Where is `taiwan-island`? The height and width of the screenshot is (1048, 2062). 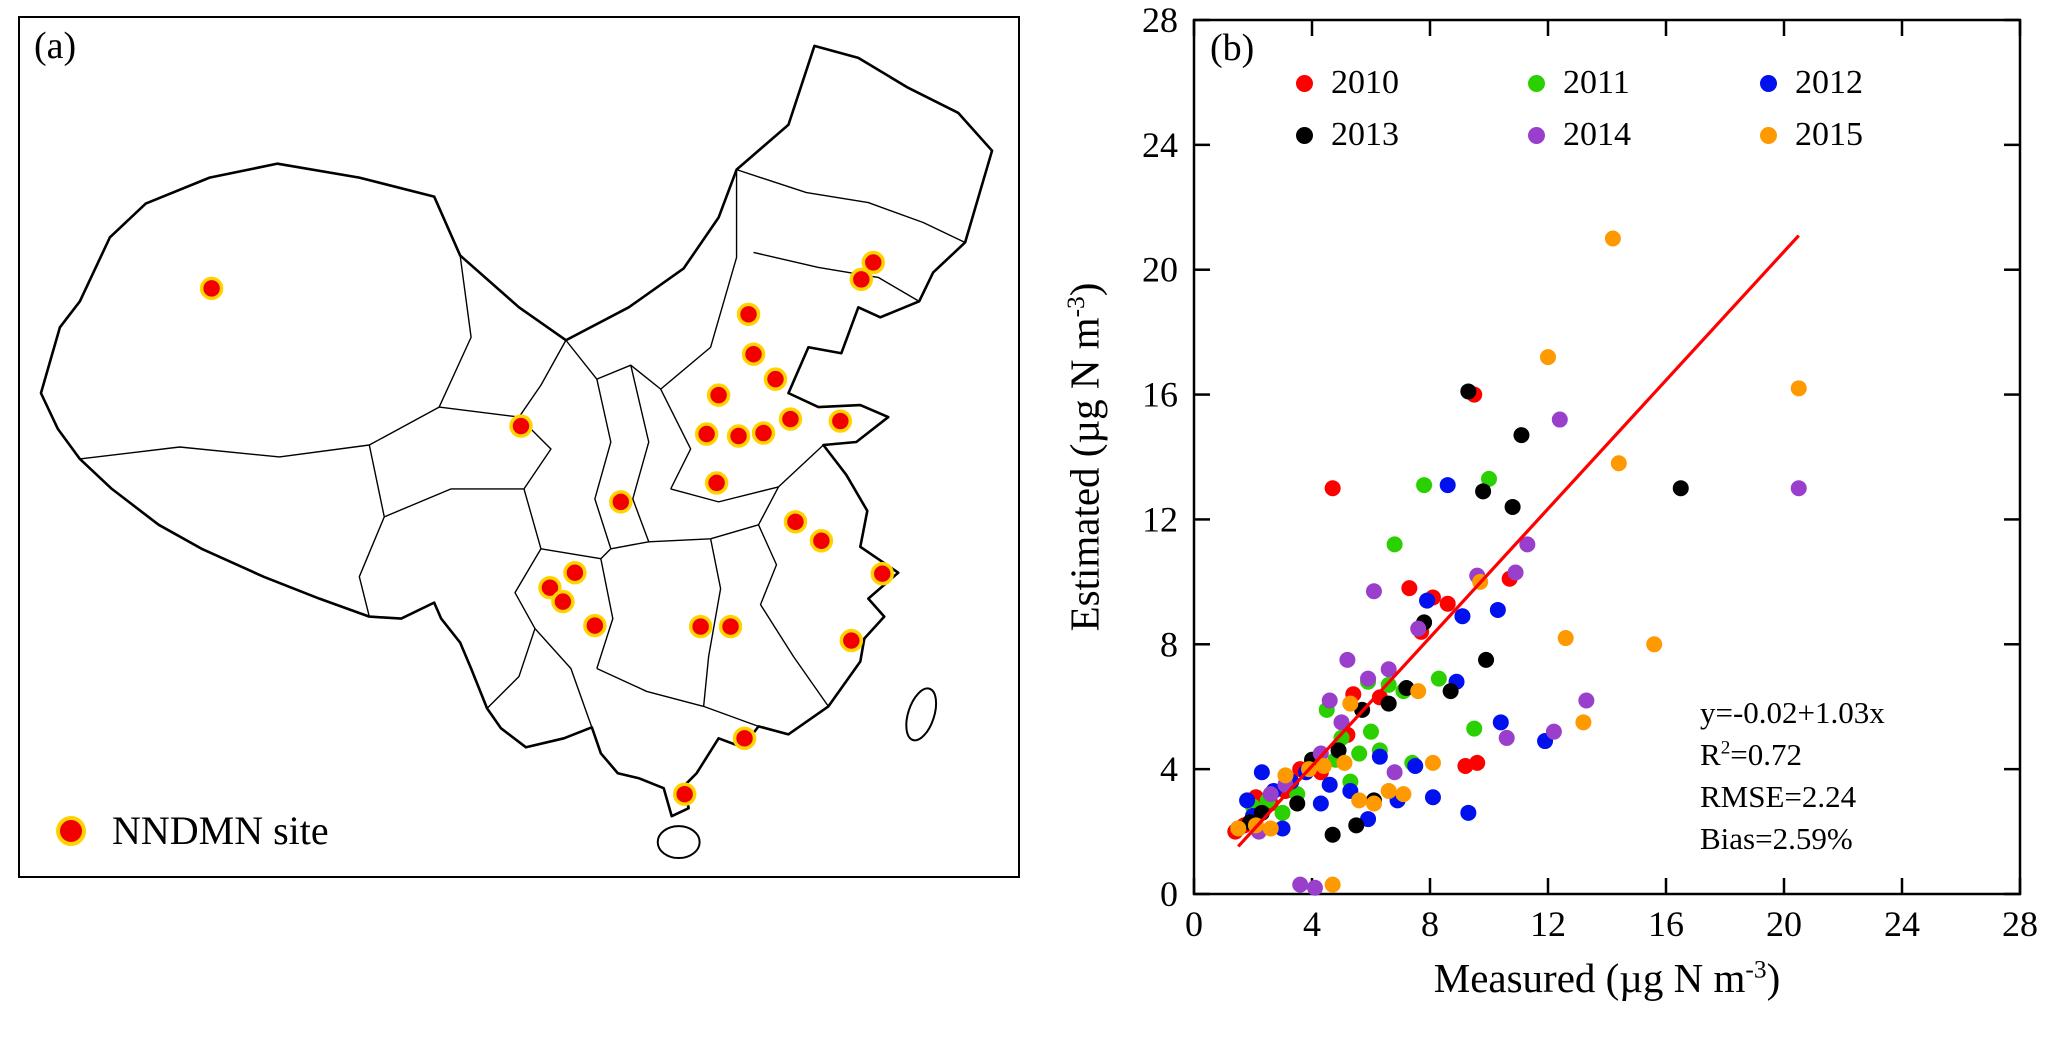
taiwan-island is located at coordinates (921, 714).